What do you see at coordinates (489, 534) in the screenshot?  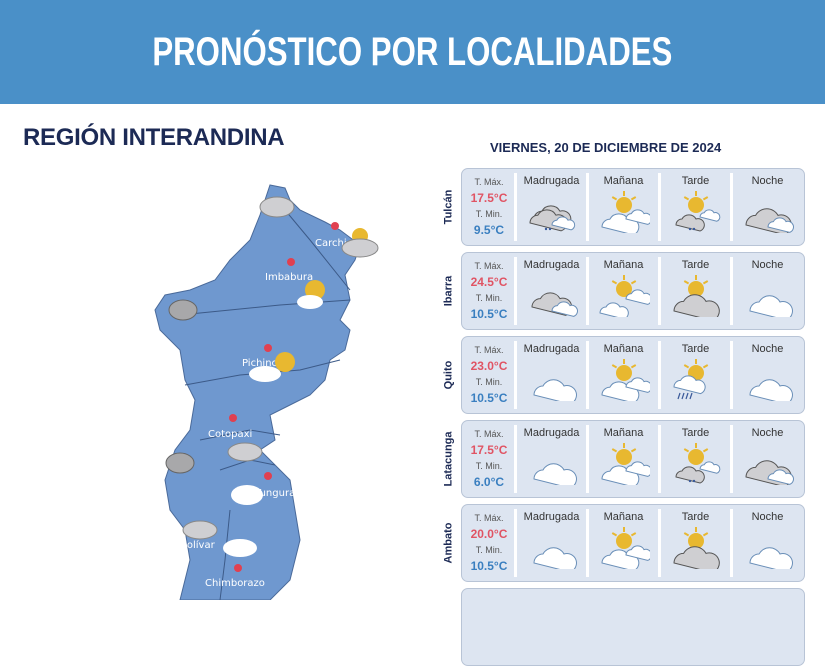 I see `tmax-value: 20.0°C` at bounding box center [489, 534].